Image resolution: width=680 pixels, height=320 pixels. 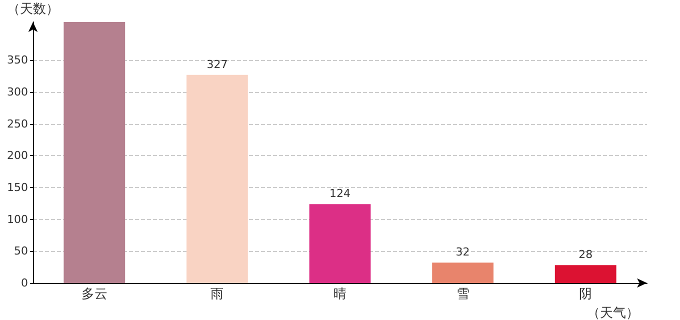 What do you see at coordinates (340, 193) in the screenshot?
I see `data-label: 124` at bounding box center [340, 193].